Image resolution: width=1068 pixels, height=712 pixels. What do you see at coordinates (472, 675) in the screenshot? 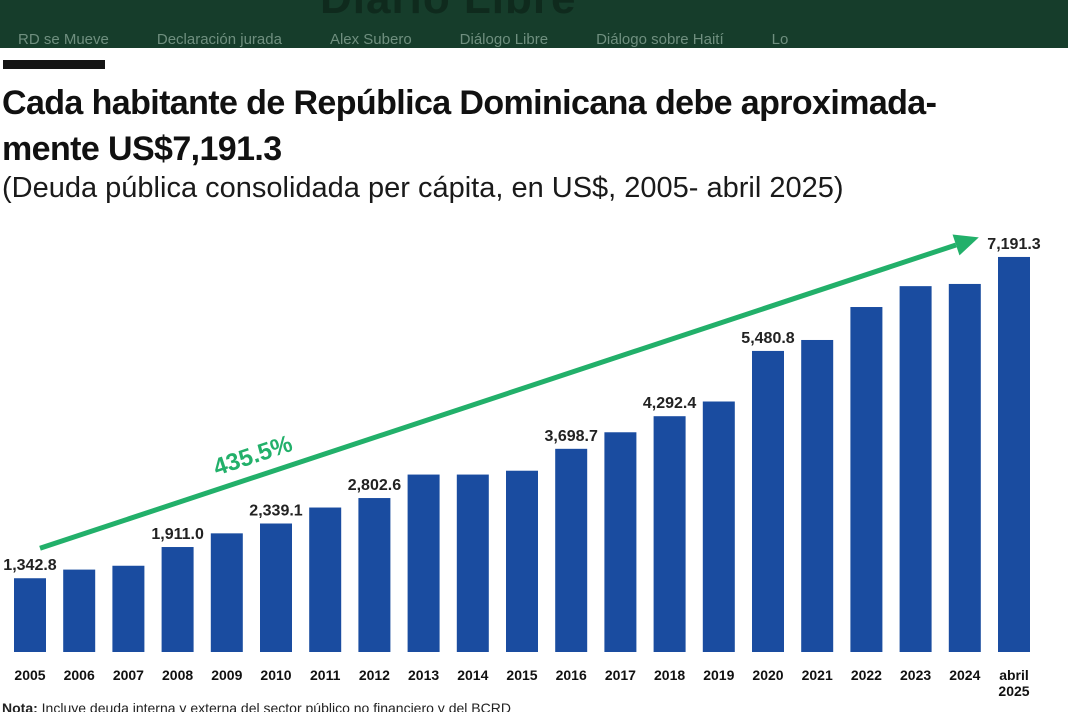
I see `x-tick-label-2014: 2014` at bounding box center [472, 675].